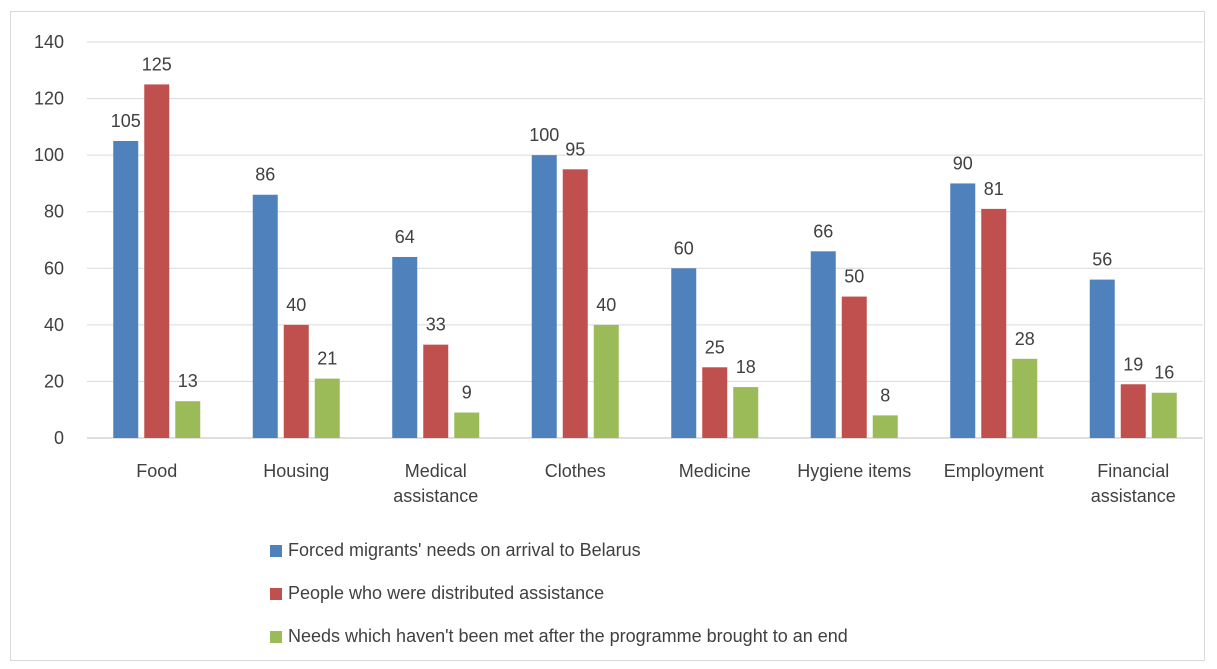  I want to click on data-label: 66, so click(823, 231).